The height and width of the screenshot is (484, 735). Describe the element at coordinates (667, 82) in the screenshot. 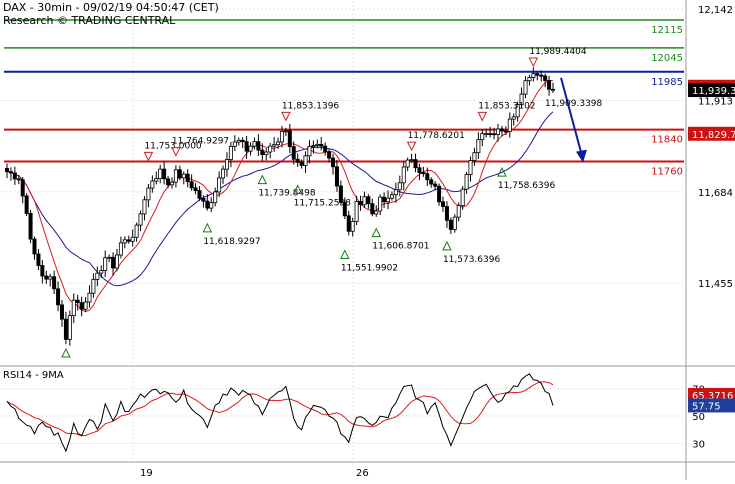

I see `level-label-11985: 11985` at that location.